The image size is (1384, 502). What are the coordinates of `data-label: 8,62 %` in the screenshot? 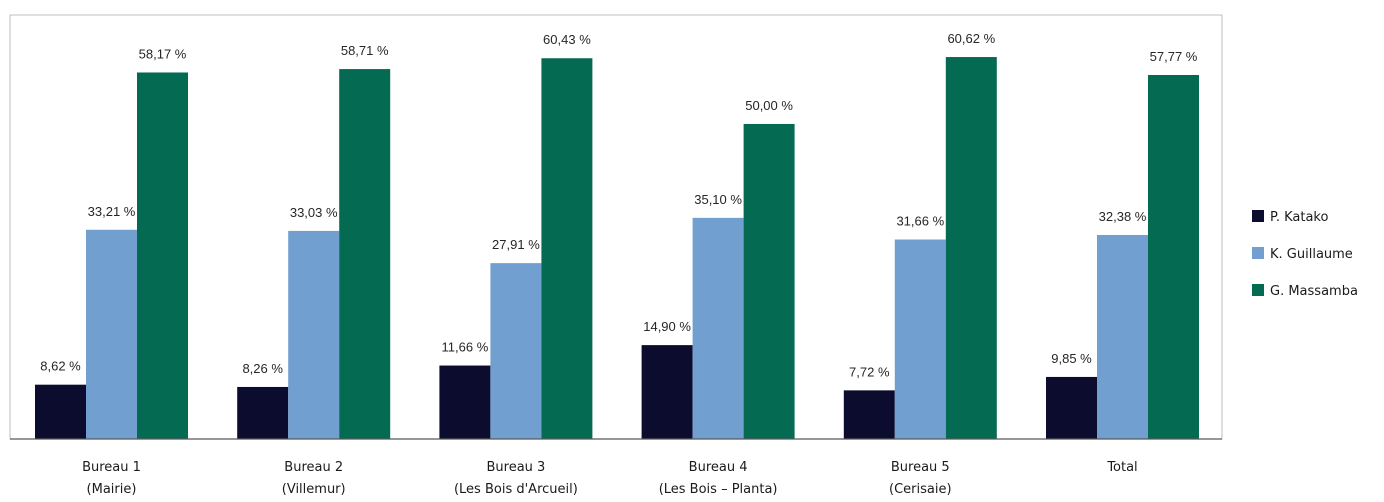 It's located at (60, 366).